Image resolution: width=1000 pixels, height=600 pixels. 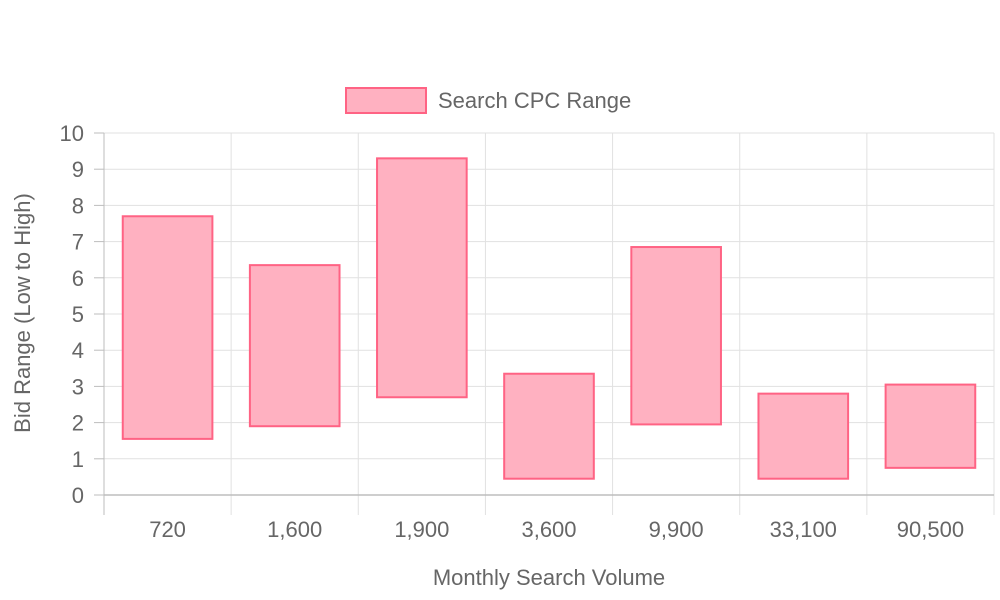 What do you see at coordinates (78, 205) in the screenshot?
I see `y-tick-label: 8` at bounding box center [78, 205].